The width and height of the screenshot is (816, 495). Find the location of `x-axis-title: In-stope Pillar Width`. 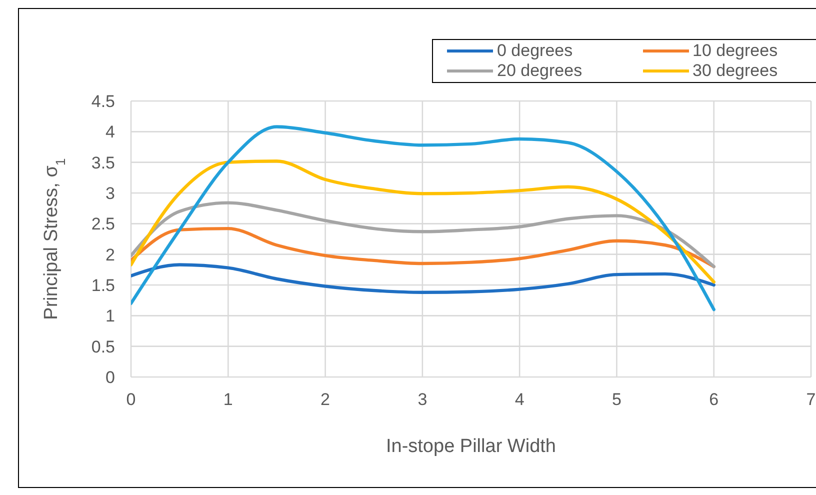

x-axis-title: In-stope Pillar Width is located at coordinates (471, 446).